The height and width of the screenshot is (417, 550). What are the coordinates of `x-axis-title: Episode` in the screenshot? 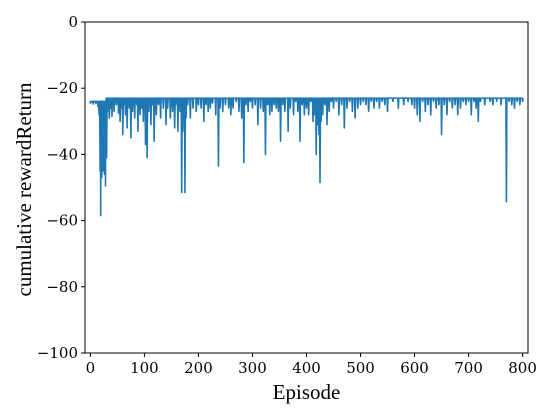 It's located at (307, 392).